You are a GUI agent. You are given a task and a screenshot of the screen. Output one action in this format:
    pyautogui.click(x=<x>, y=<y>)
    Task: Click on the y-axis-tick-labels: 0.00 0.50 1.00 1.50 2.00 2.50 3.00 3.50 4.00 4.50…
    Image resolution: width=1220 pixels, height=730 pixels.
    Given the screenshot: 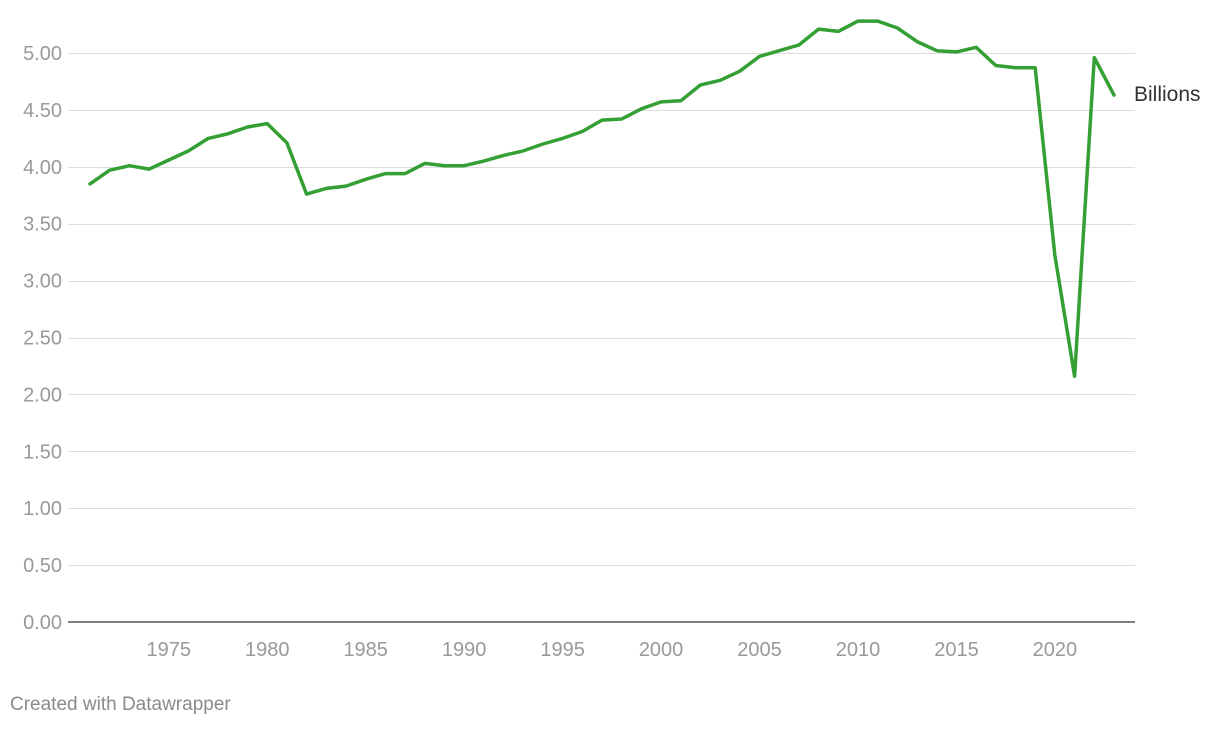 What is the action you would take?
    pyautogui.click(x=42, y=338)
    